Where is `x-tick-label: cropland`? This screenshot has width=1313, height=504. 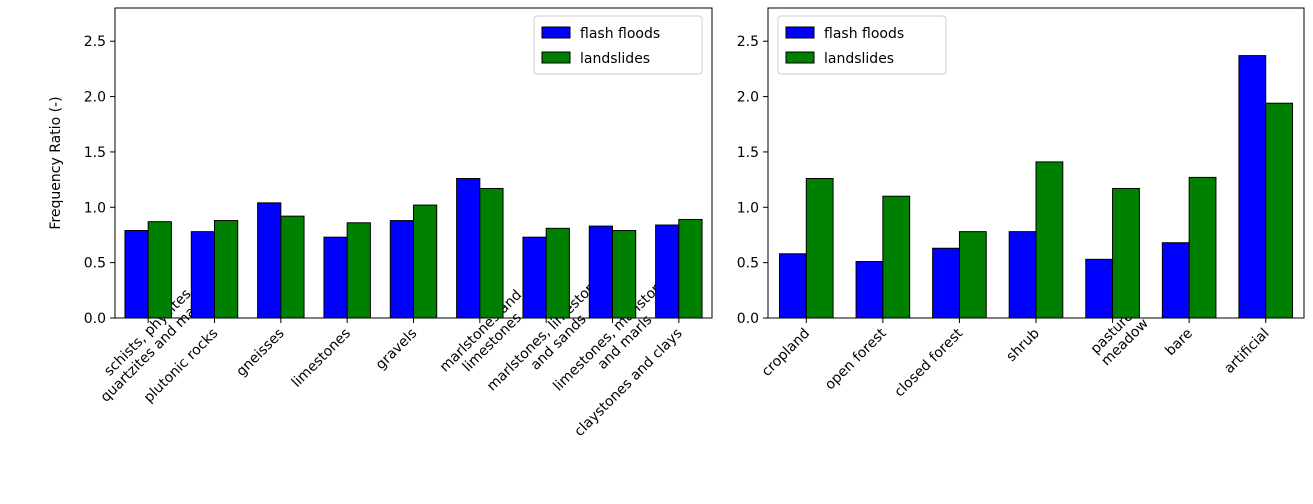 x-tick-label: cropland is located at coordinates (786, 353).